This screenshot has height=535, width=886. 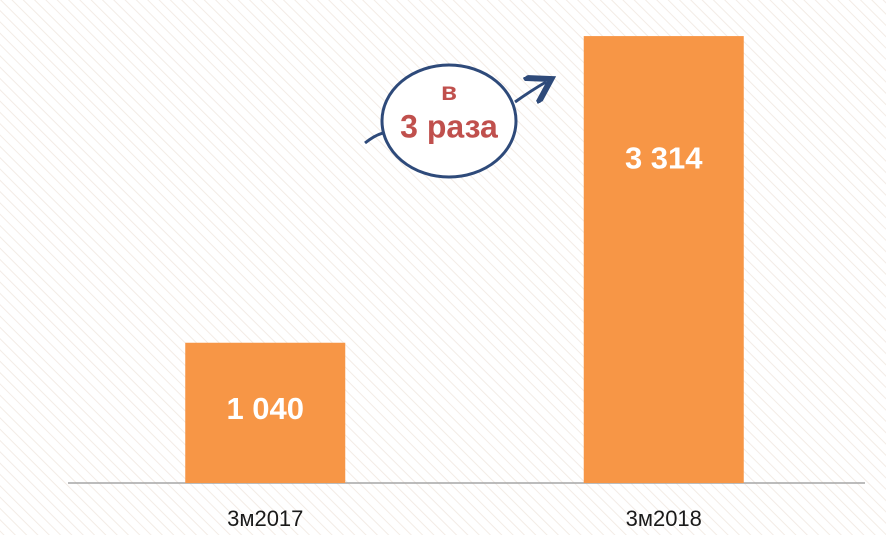 What do you see at coordinates (449, 91) in the screenshot?
I see `annotation: в` at bounding box center [449, 91].